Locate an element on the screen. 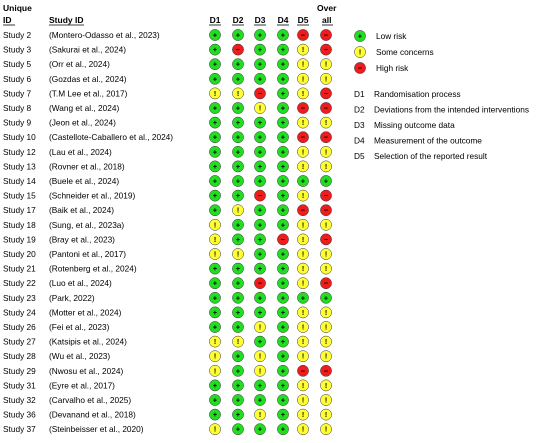 The image size is (550, 443). study-id-cell: (Motter et al., 2024) is located at coordinates (85, 312).